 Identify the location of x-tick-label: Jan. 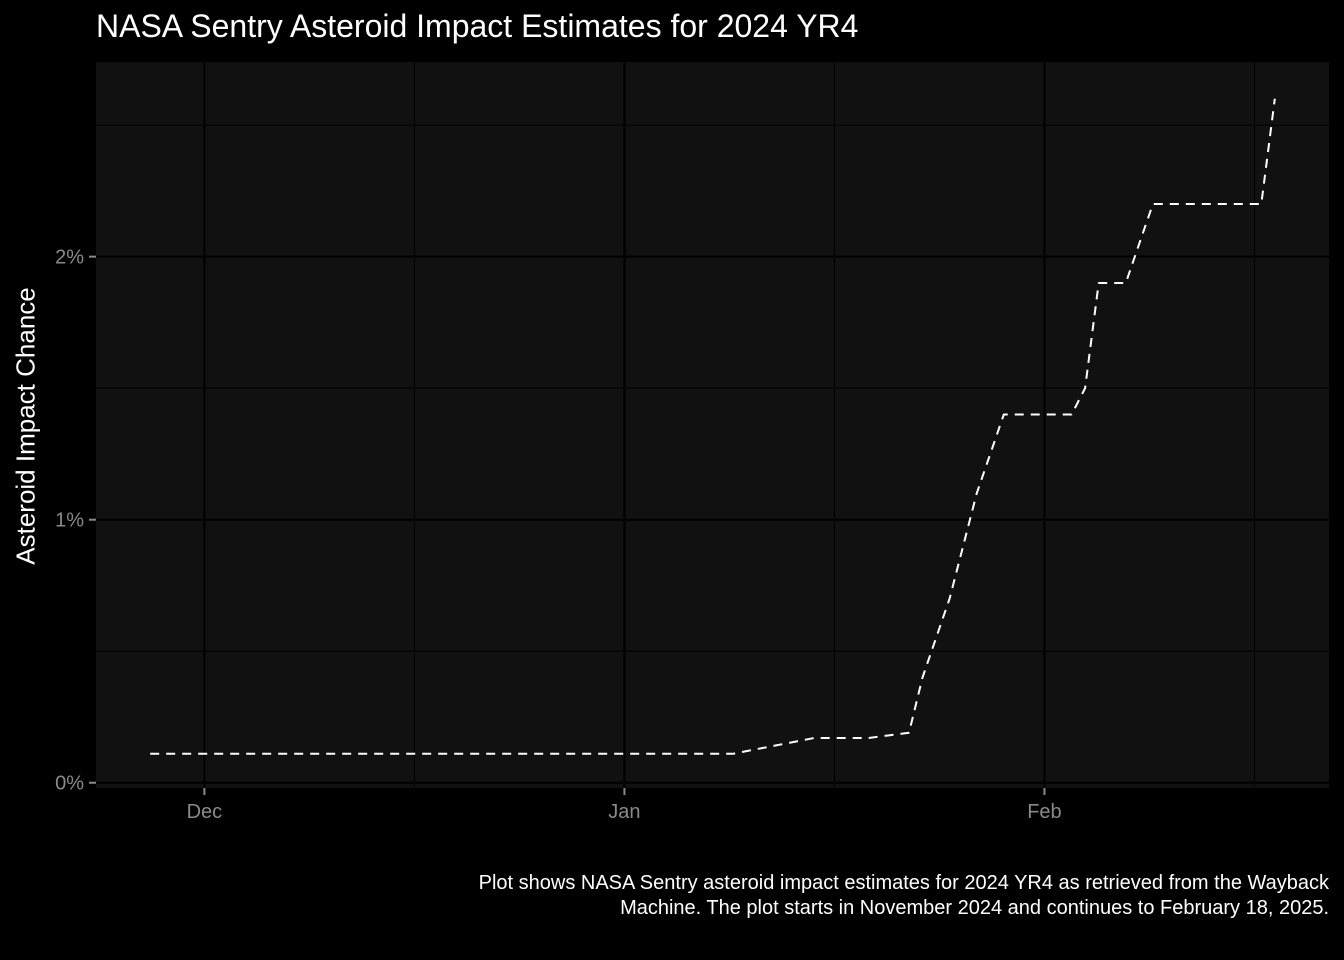
(624, 812).